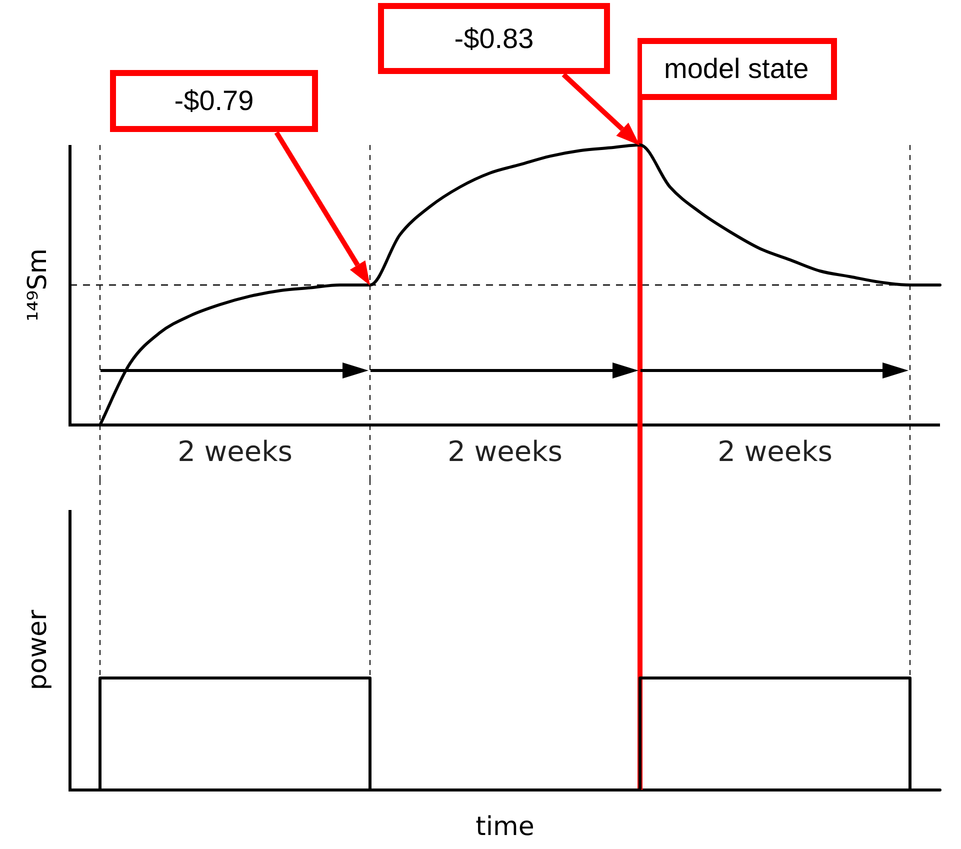  What do you see at coordinates (736, 68) in the screenshot?
I see `text: model state` at bounding box center [736, 68].